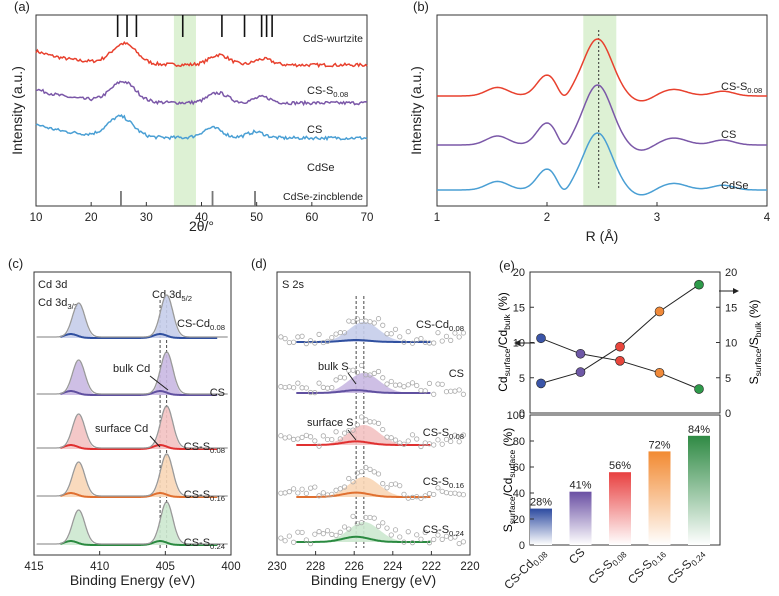  What do you see at coordinates (685, 566) in the screenshot?
I see `category-label: CS-S0.24` at bounding box center [685, 566].